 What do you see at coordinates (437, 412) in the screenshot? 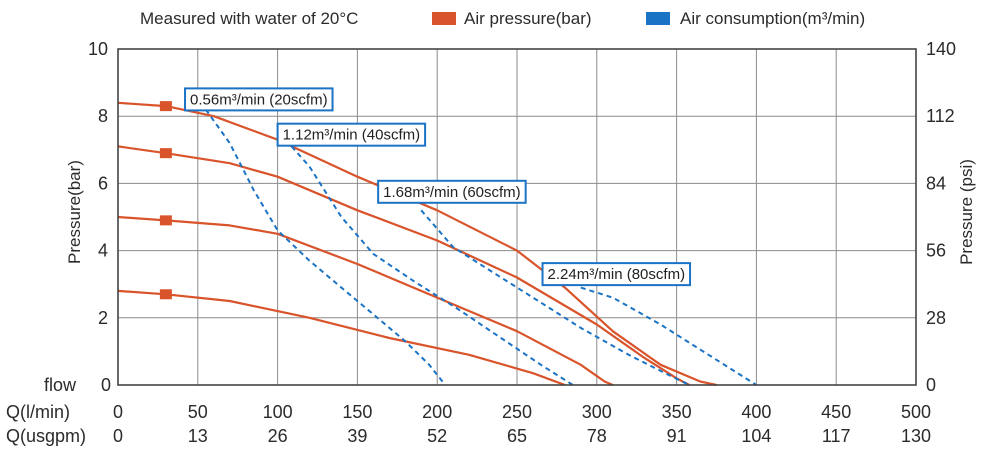
I see `x-tick-lpm: 200` at bounding box center [437, 412].